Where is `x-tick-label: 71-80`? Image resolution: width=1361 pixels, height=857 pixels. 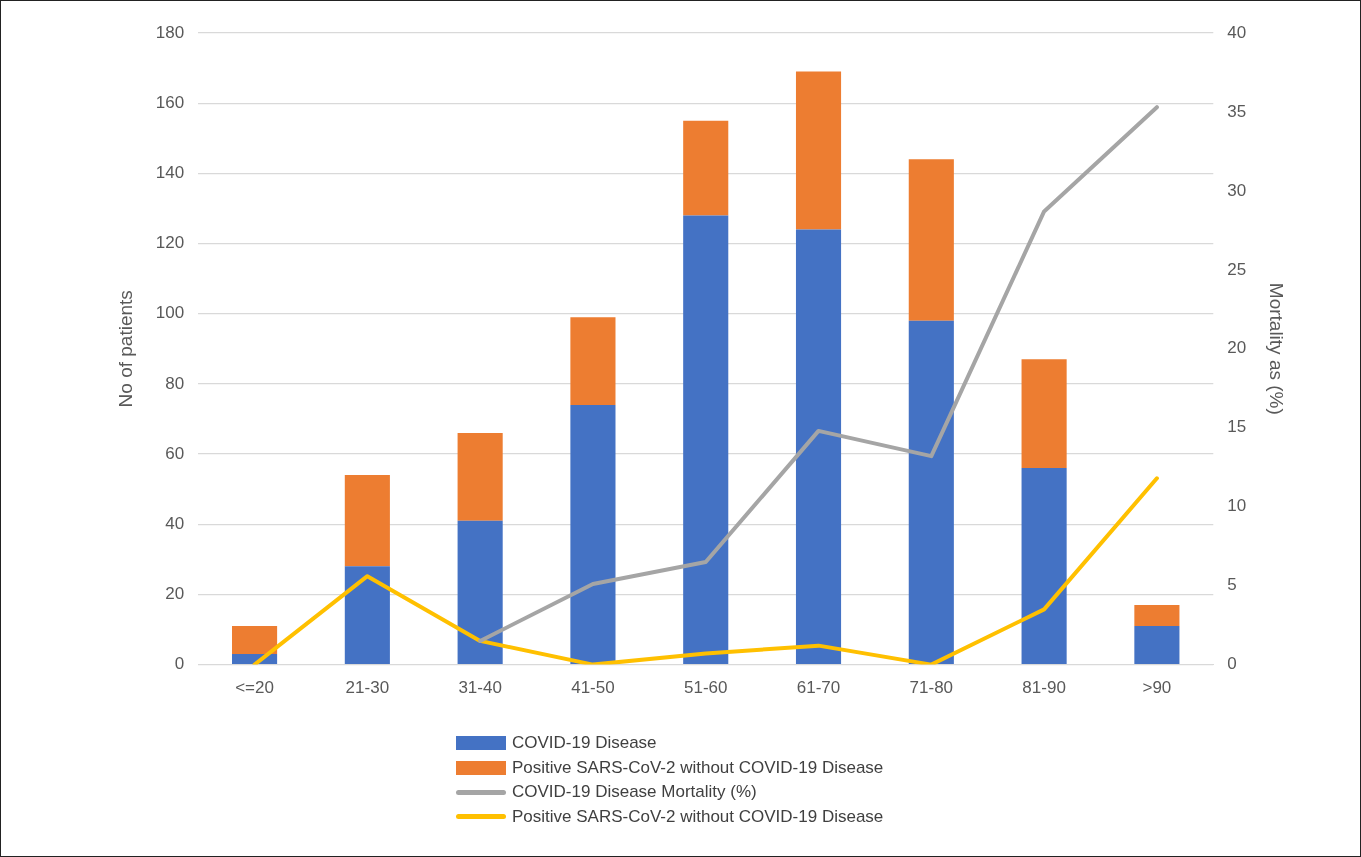 x-tick-label: 71-80 is located at coordinates (931, 688).